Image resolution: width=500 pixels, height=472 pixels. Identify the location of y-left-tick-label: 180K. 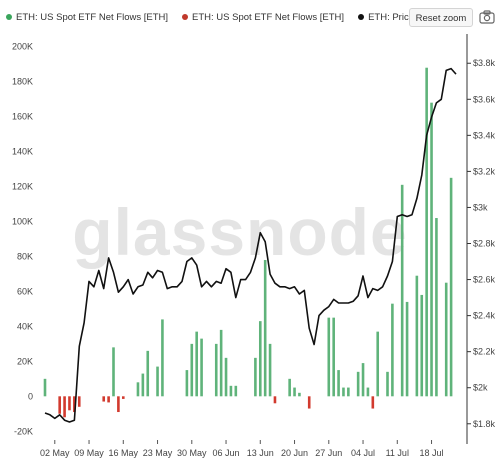
(22, 82).